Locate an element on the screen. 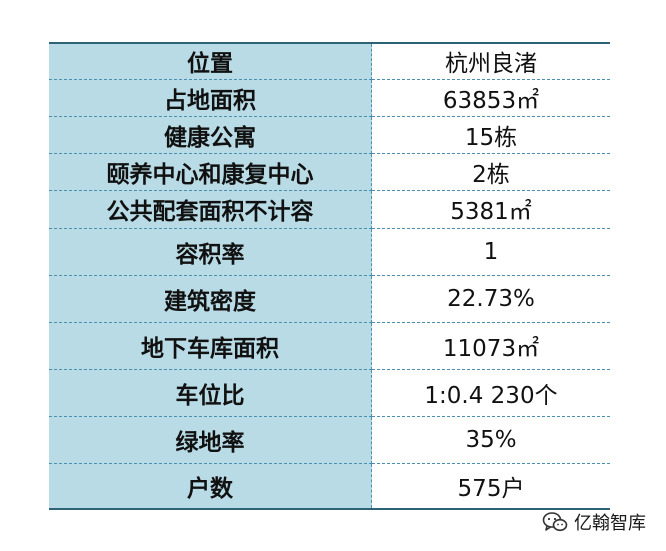  table-row: 健康公寓 15栋 is located at coordinates (329, 135).